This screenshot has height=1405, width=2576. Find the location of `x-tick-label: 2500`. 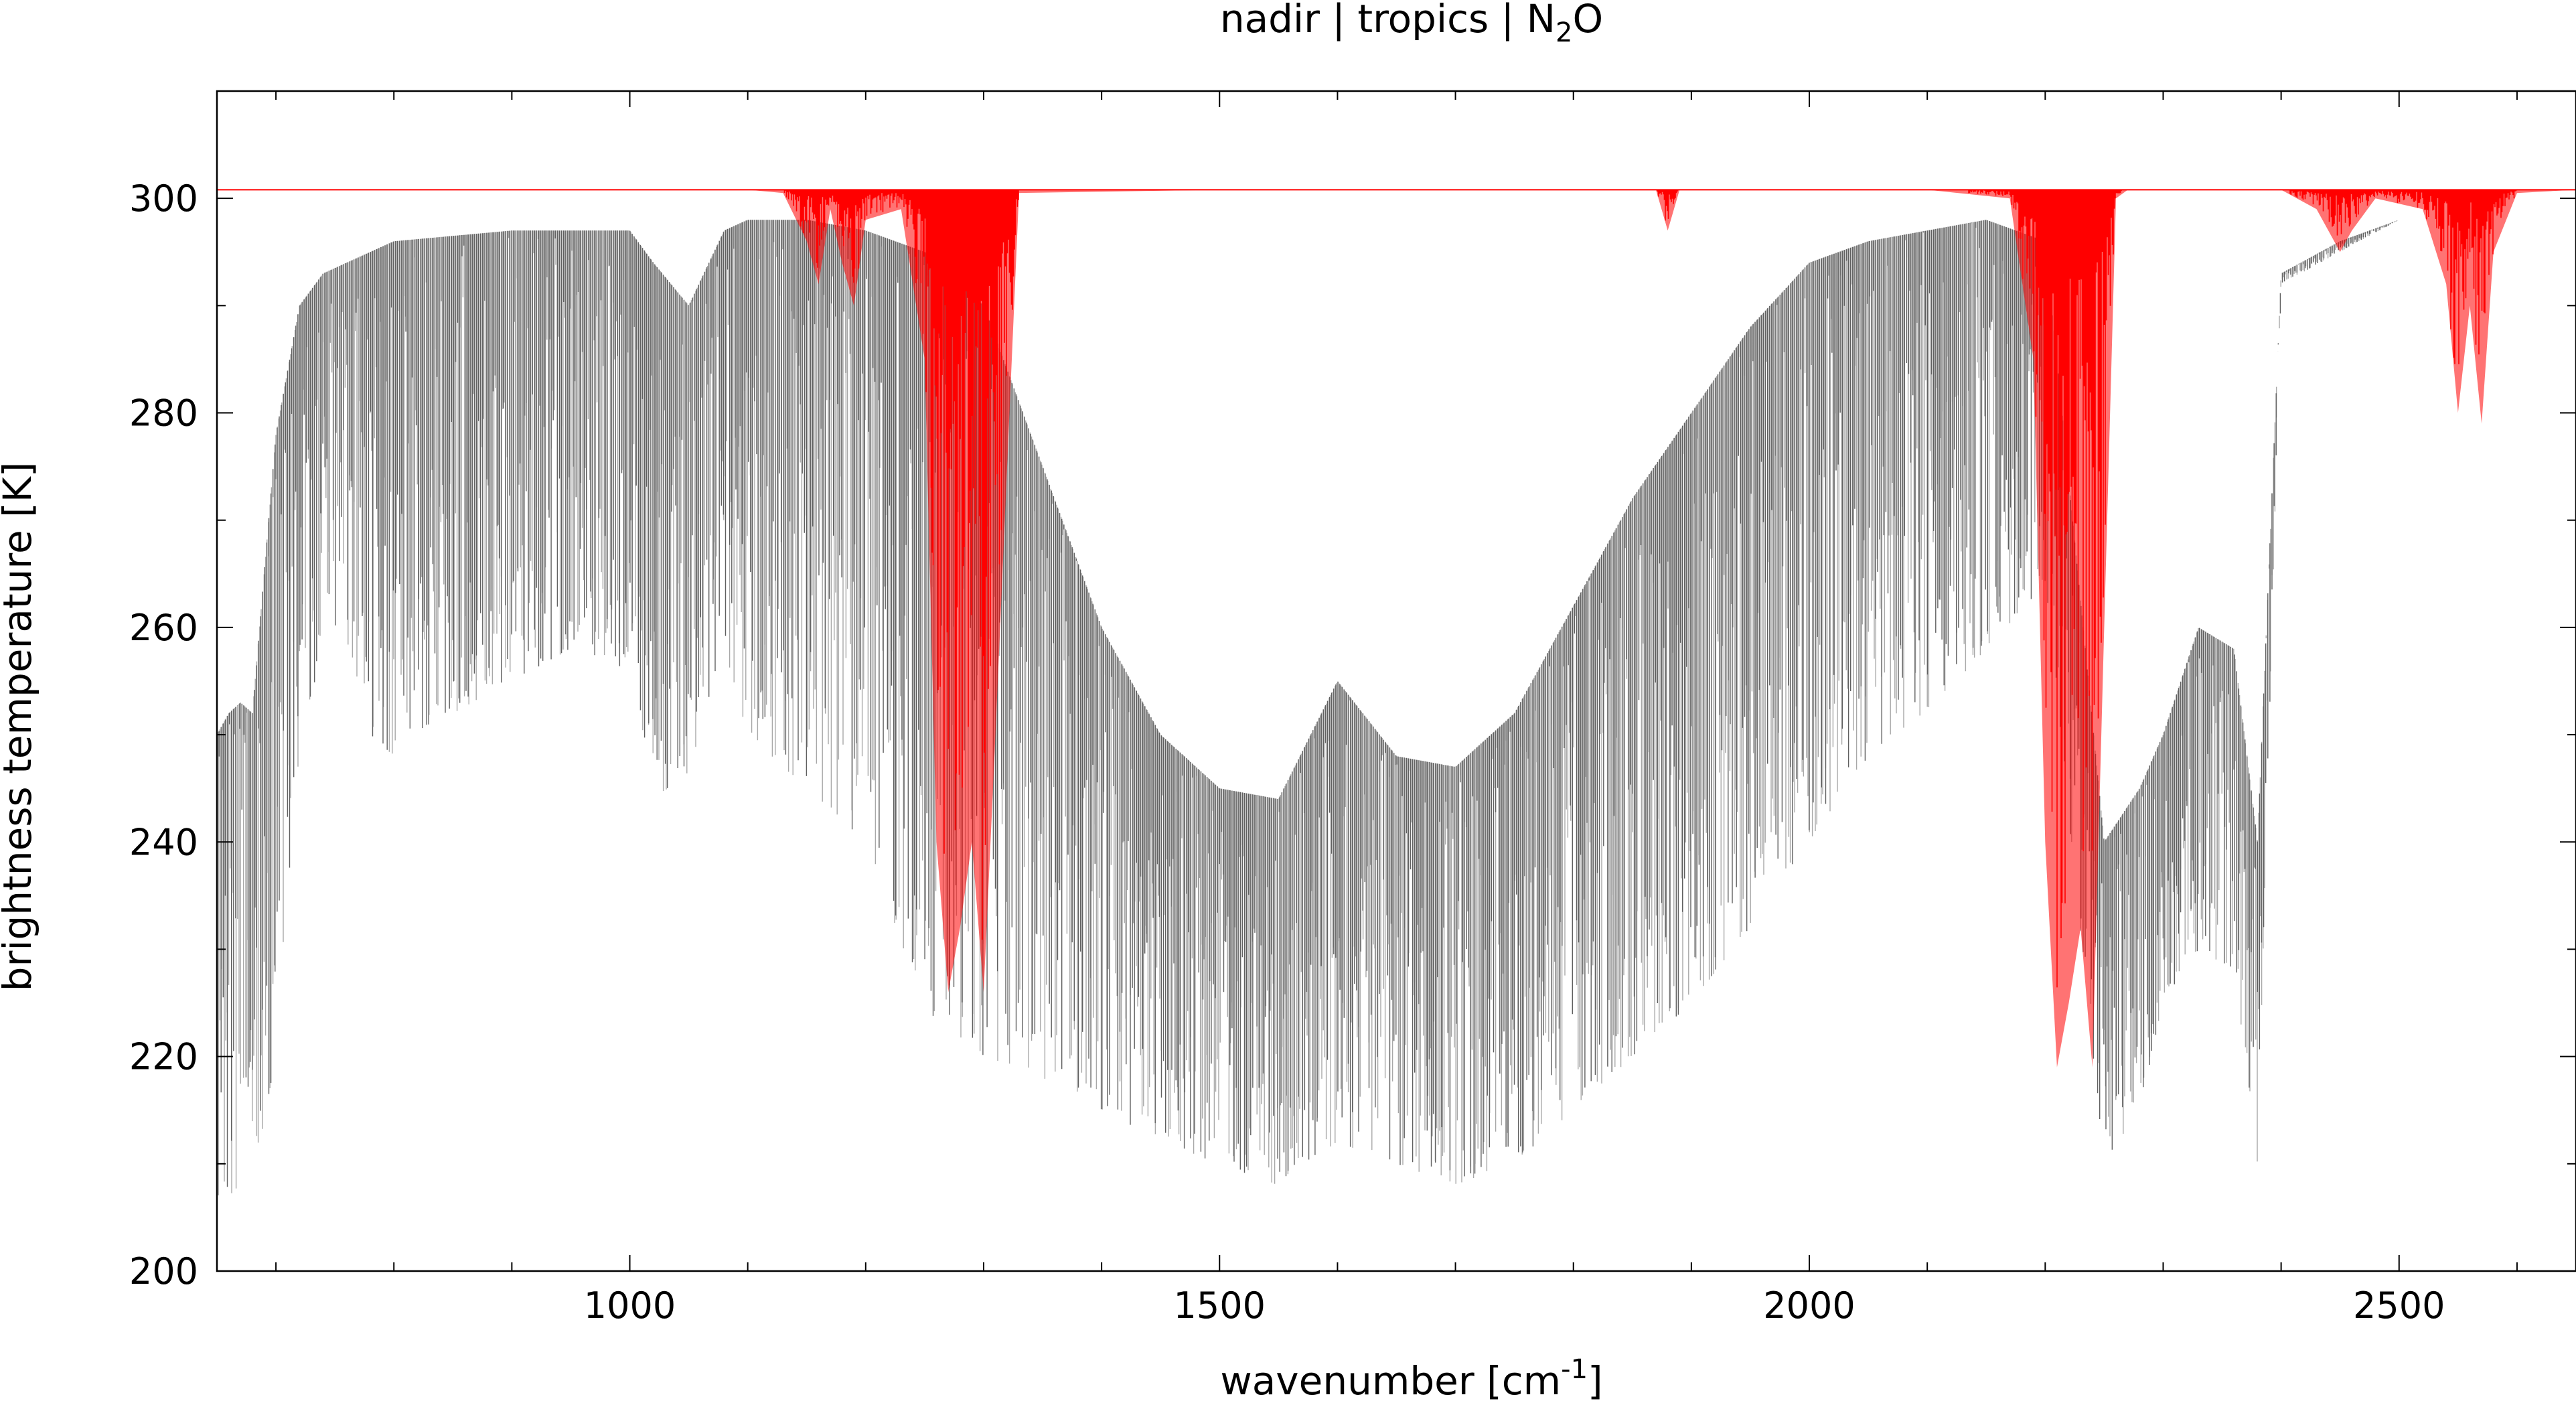

x-tick-label: 2500 is located at coordinates (2399, 1305).